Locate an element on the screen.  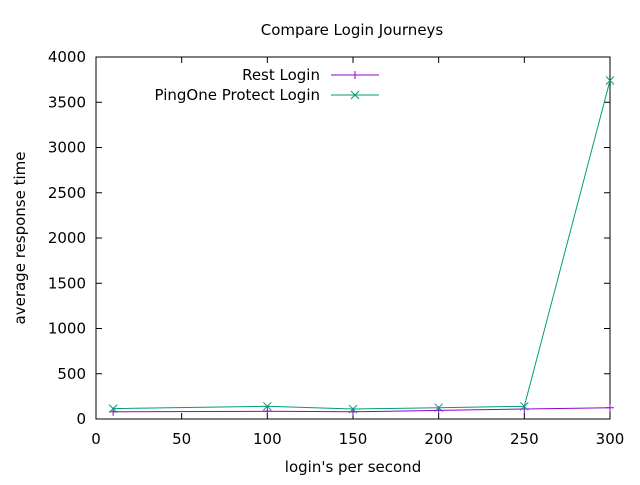
series-line-rest-login is located at coordinates (362, 410).